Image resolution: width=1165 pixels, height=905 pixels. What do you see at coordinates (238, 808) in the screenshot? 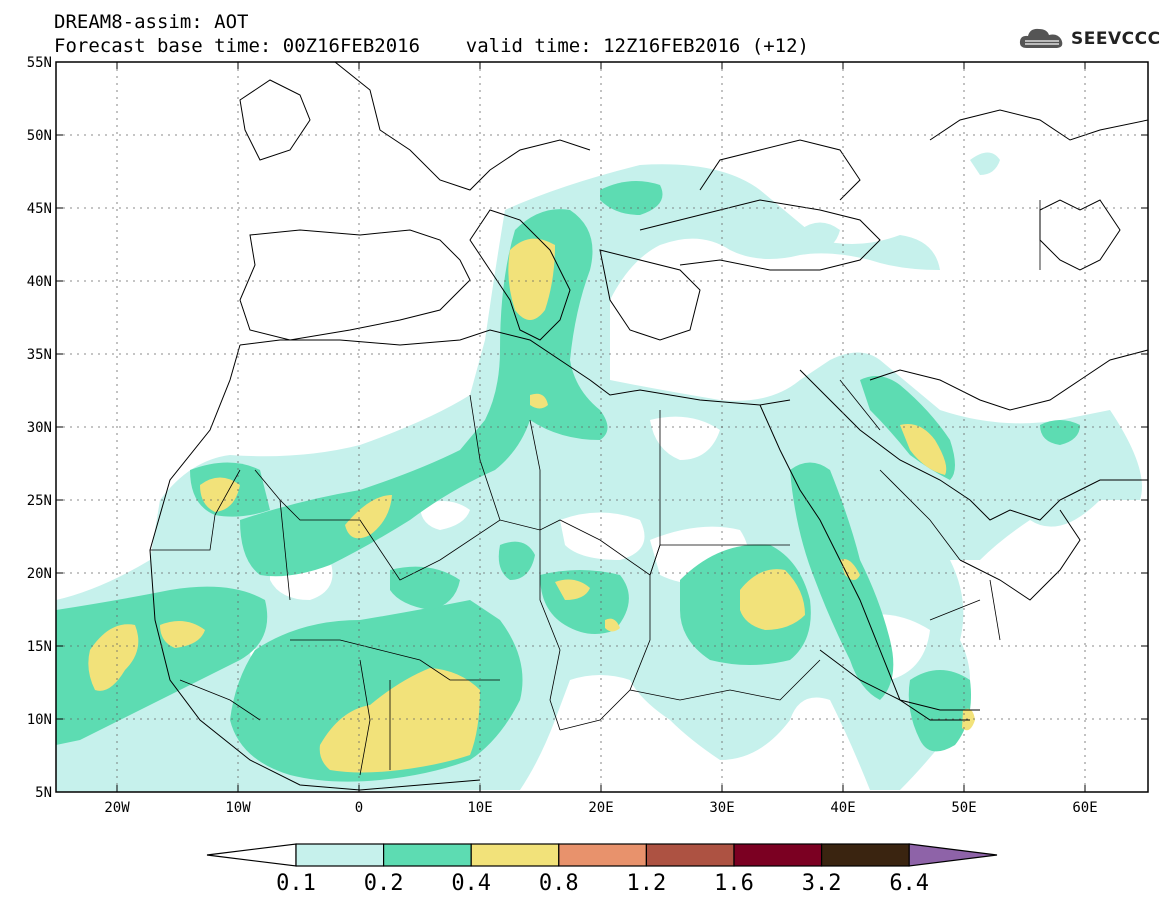
I see `lon-label: 10W` at bounding box center [238, 808].